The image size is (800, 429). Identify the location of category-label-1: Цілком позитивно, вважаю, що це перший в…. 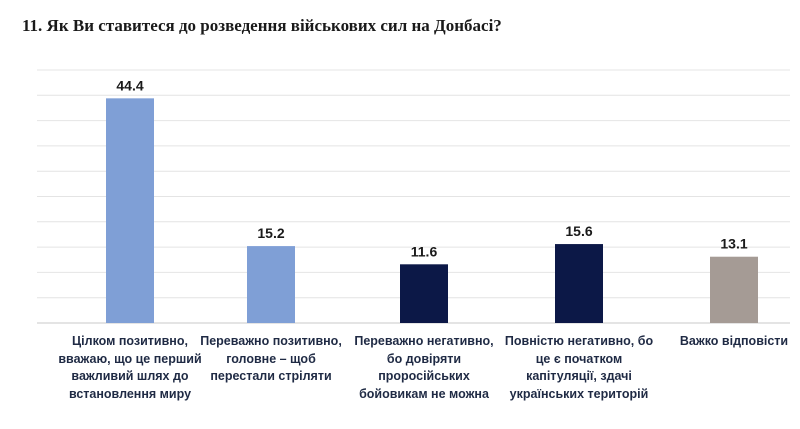
(130, 367).